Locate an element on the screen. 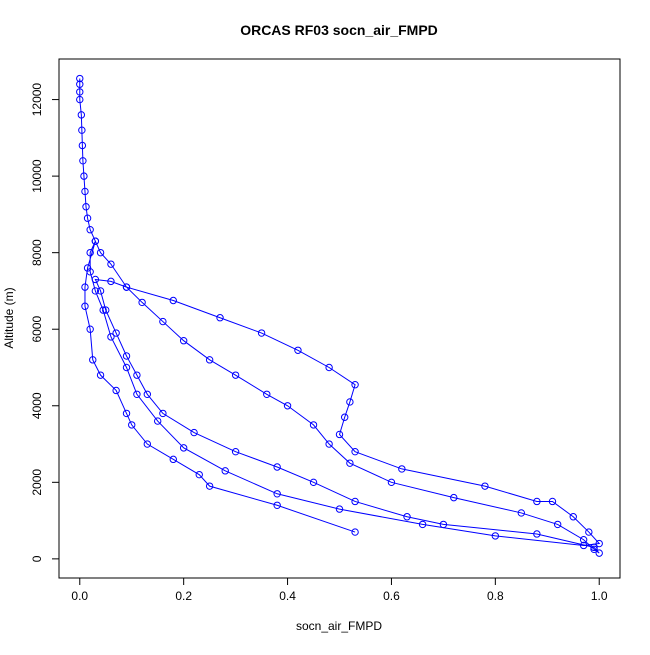  x-axis-label: socn_air_FMPD is located at coordinates (339, 626).